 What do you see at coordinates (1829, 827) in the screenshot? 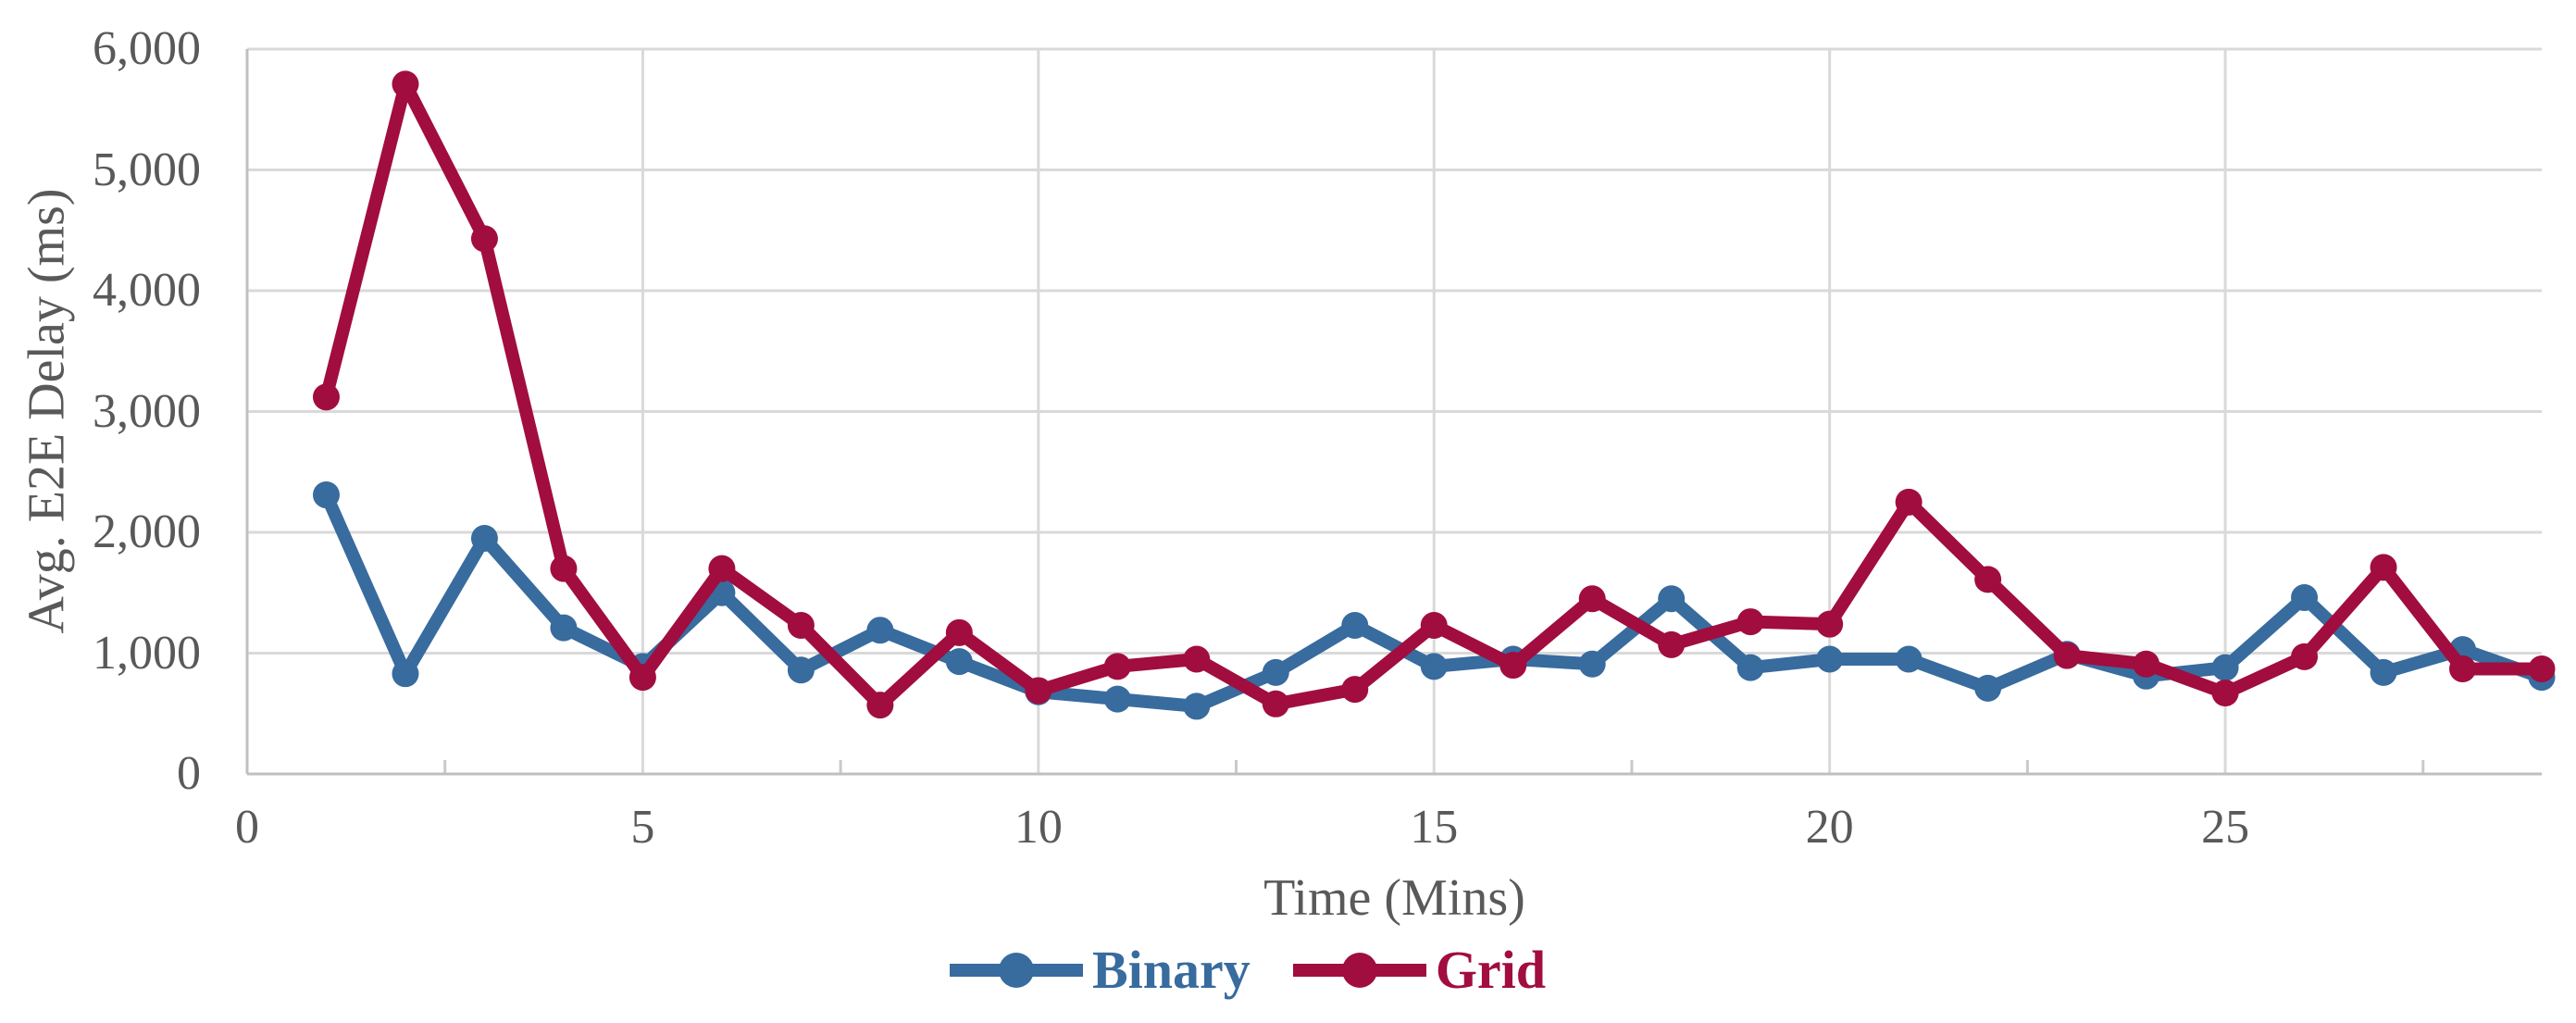
I see `x-tick-label: 20` at bounding box center [1829, 827].